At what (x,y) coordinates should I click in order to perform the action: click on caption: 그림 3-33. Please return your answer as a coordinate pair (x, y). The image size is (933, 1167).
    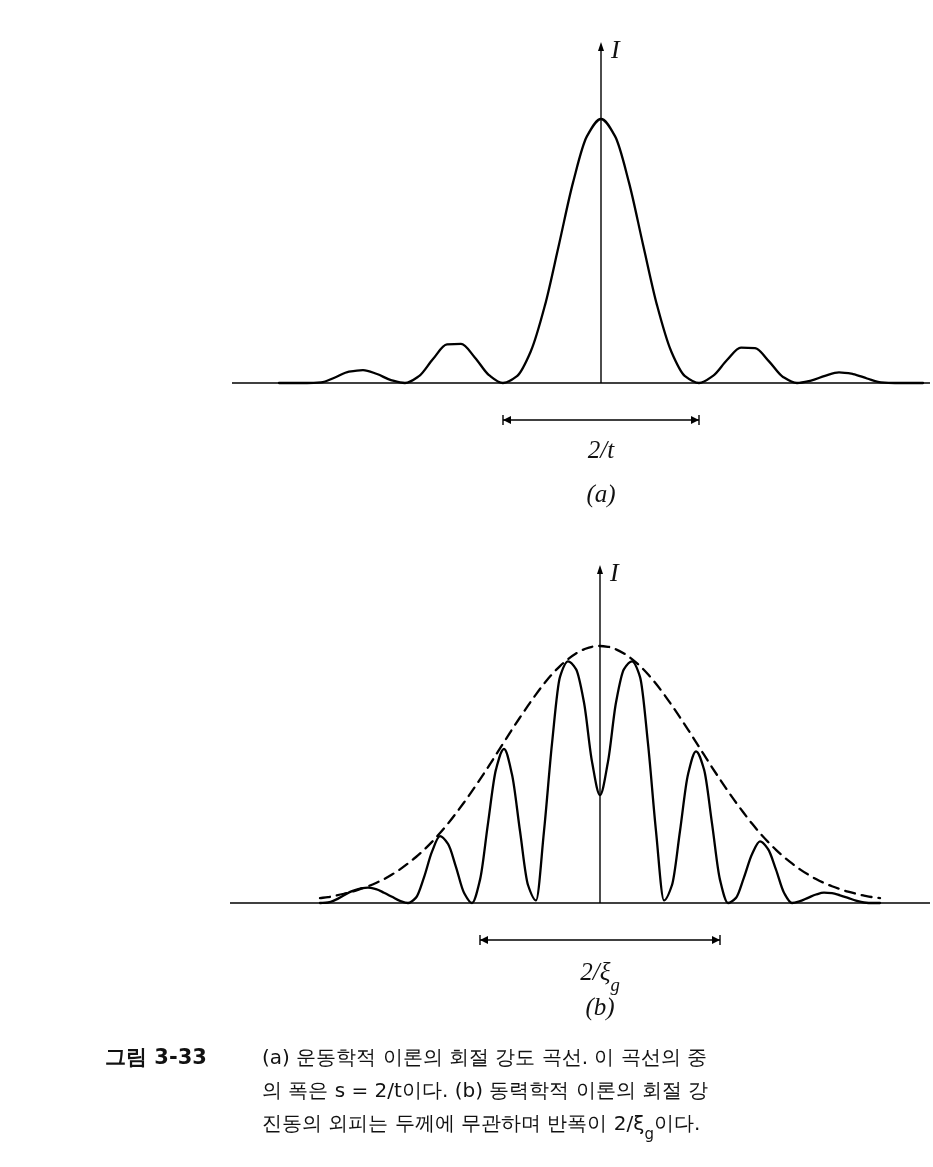
    Looking at the image, I should click on (156, 1057).